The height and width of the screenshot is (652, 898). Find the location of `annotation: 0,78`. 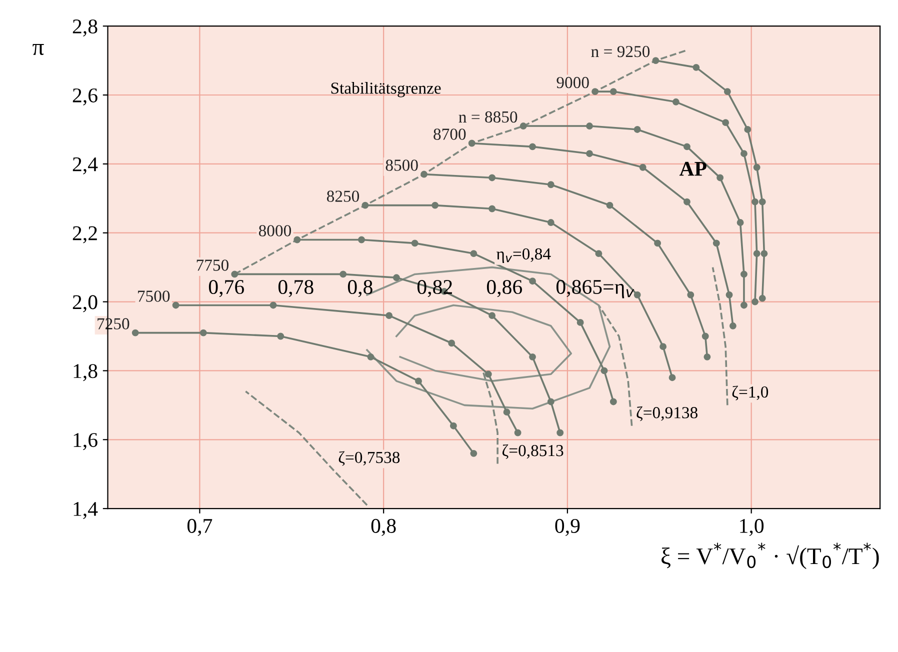

annotation: 0,78 is located at coordinates (296, 289).